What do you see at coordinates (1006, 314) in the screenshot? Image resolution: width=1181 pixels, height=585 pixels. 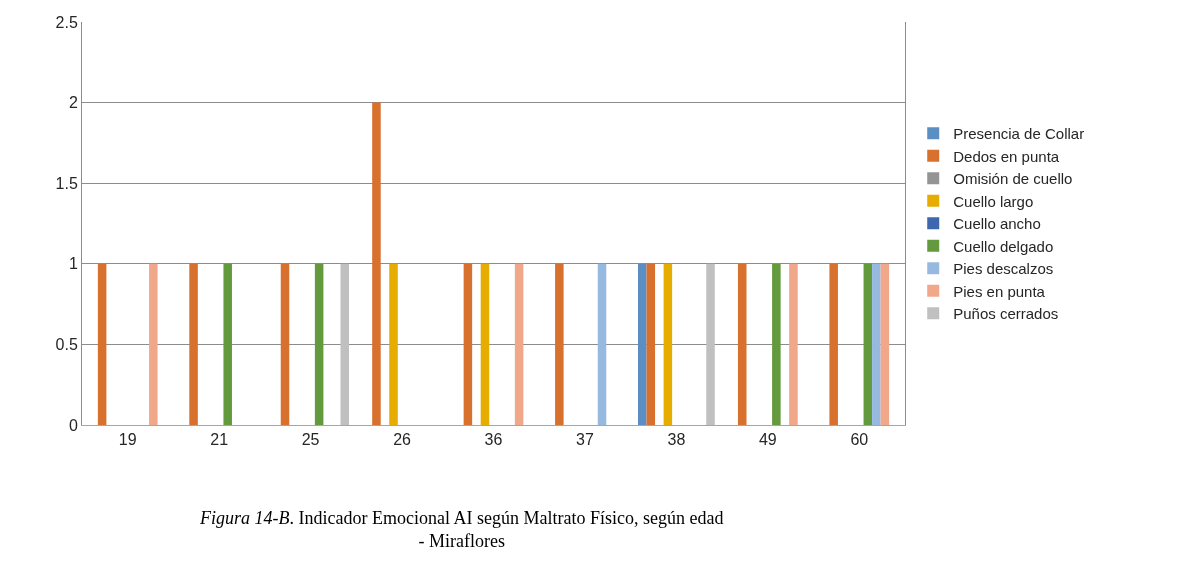 I see `legend-label: Puños cerrados` at bounding box center [1006, 314].